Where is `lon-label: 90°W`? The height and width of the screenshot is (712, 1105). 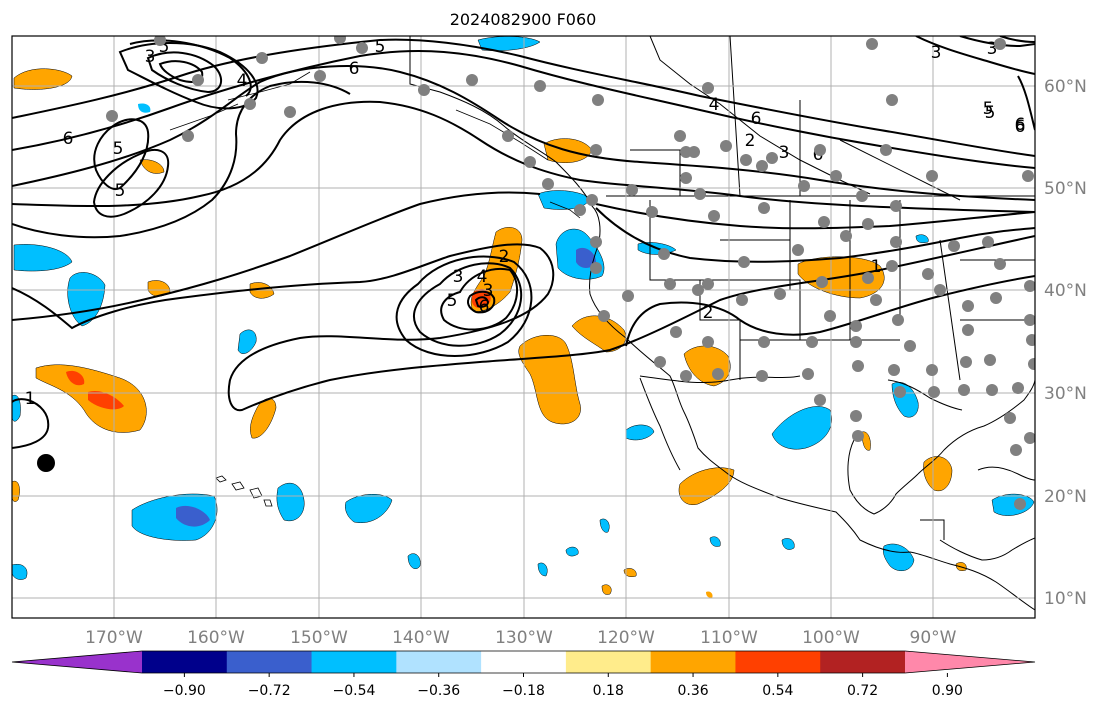
lon-label: 90°W is located at coordinates (933, 638).